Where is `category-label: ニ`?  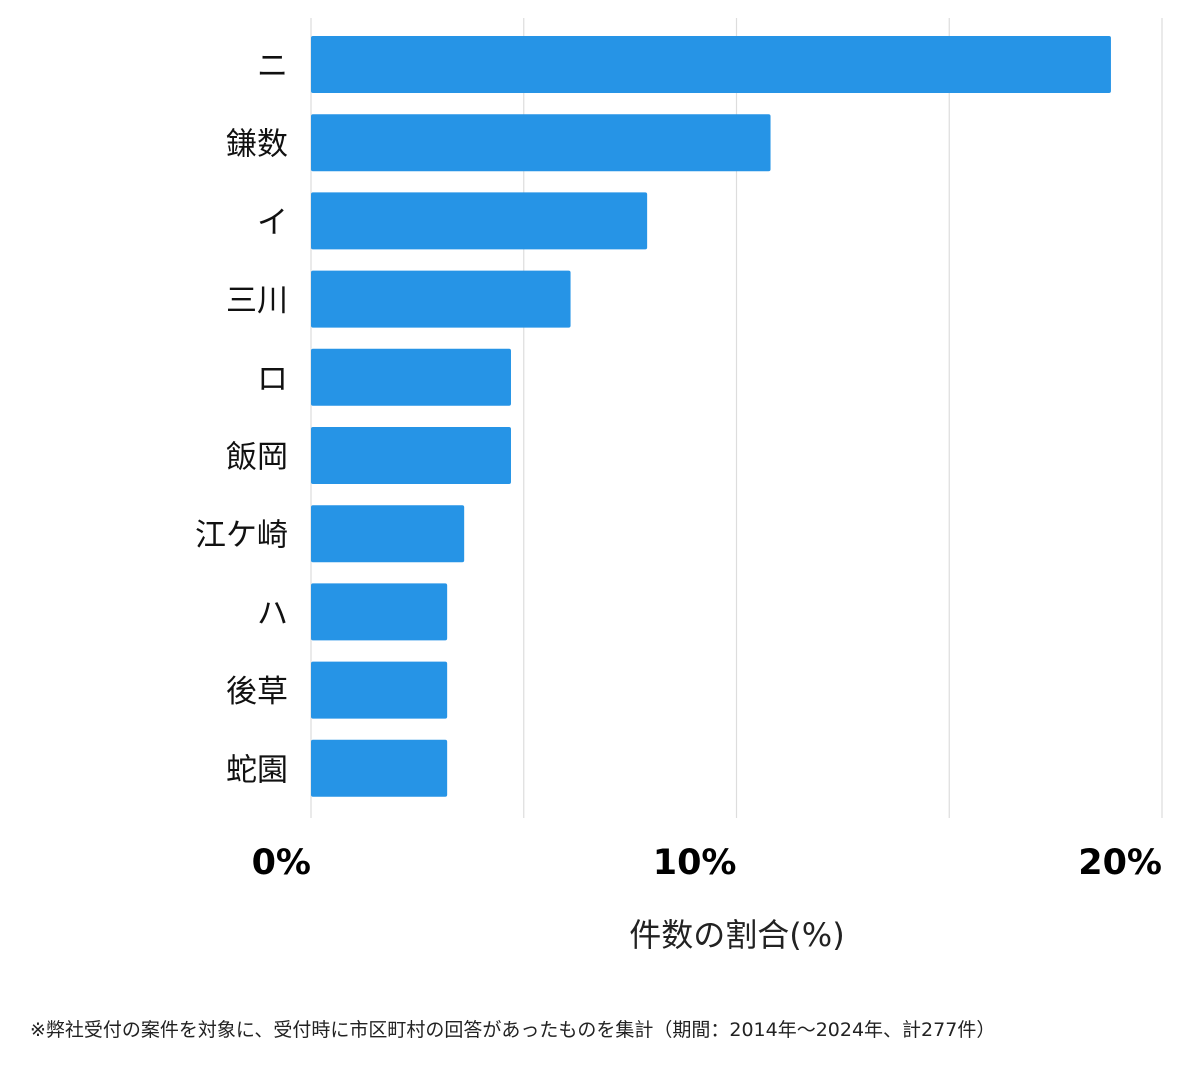
category-label: ニ is located at coordinates (272, 67).